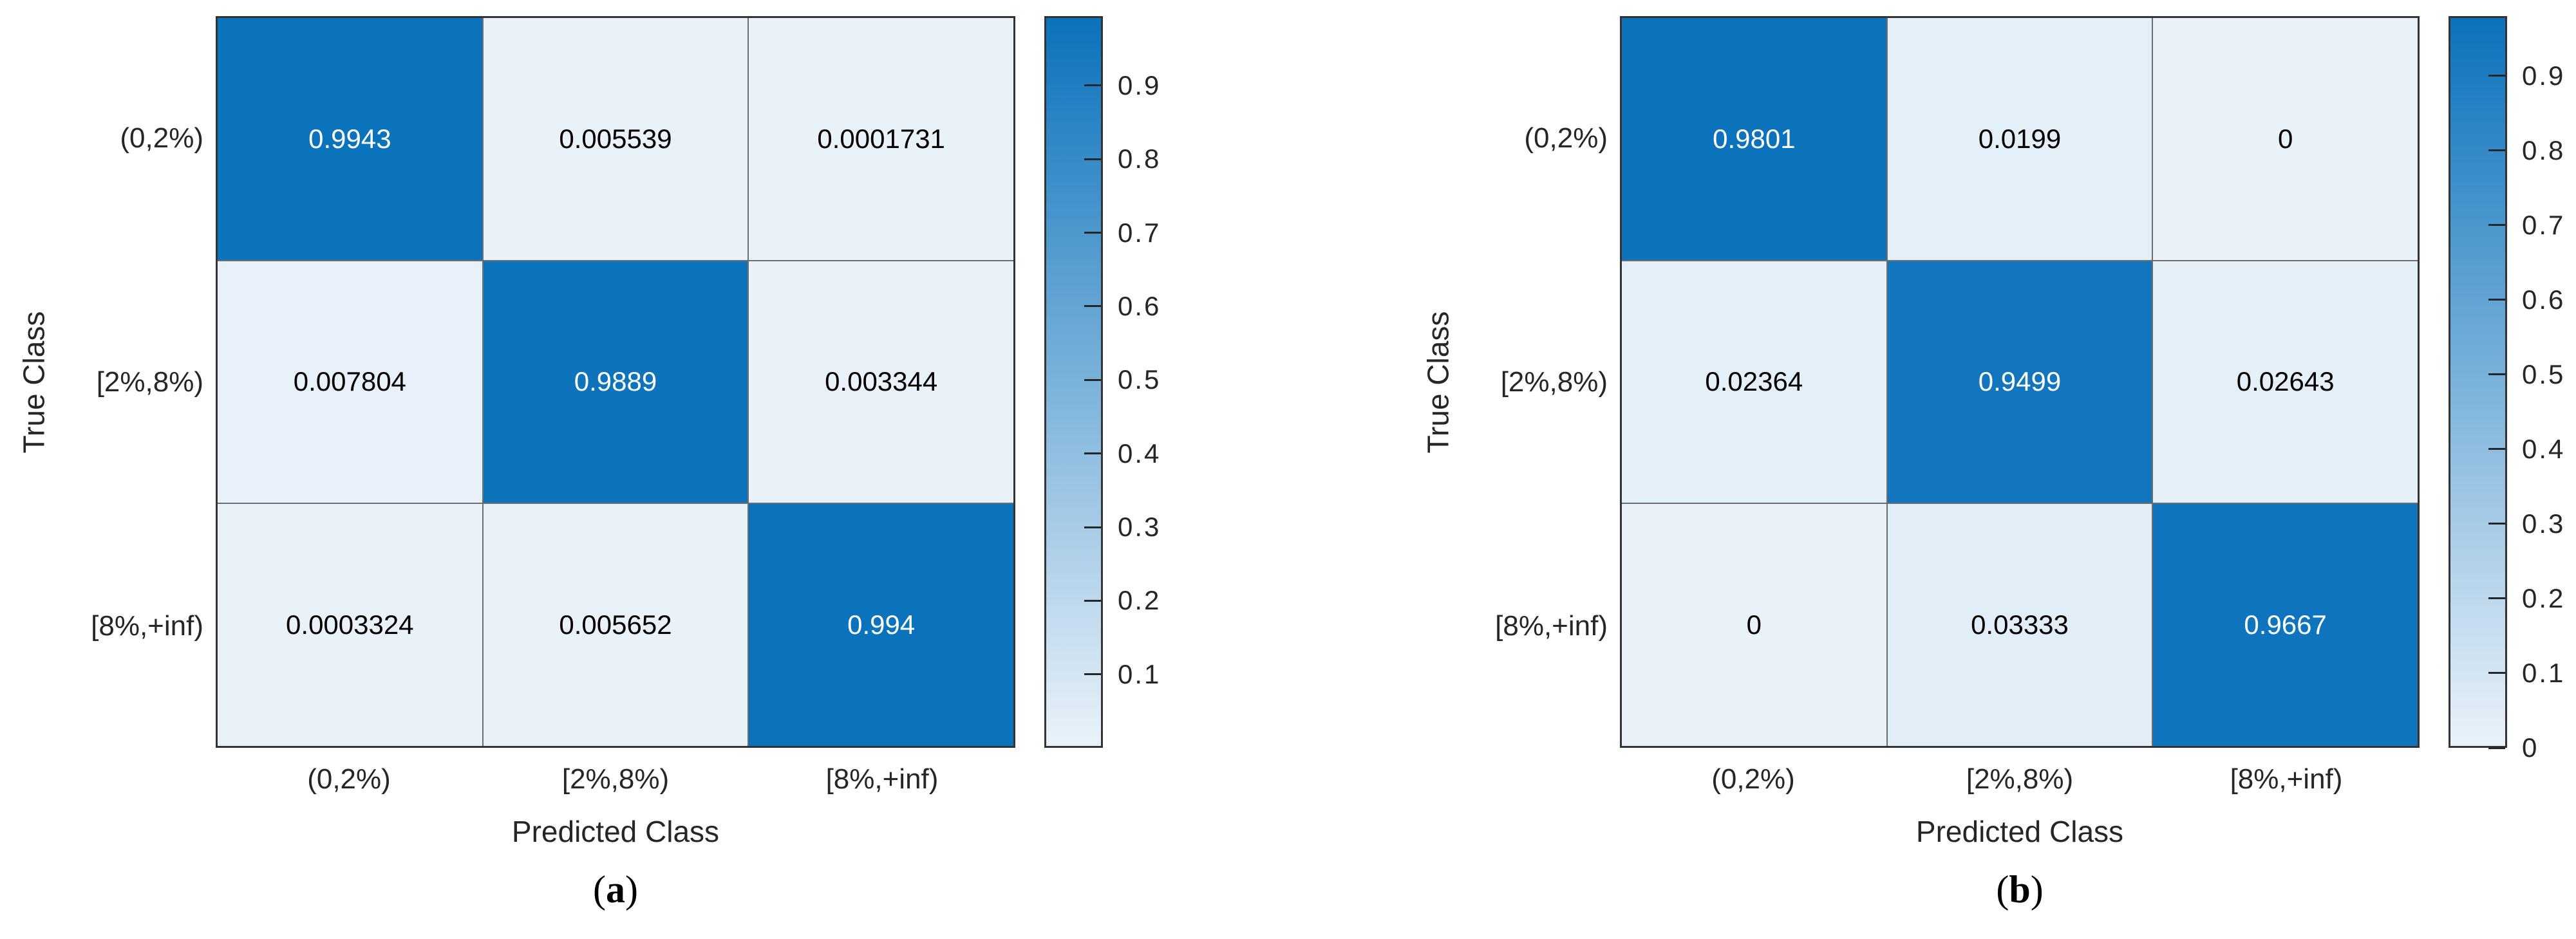  I want to click on matrix-cell: 0.005539, so click(615, 139).